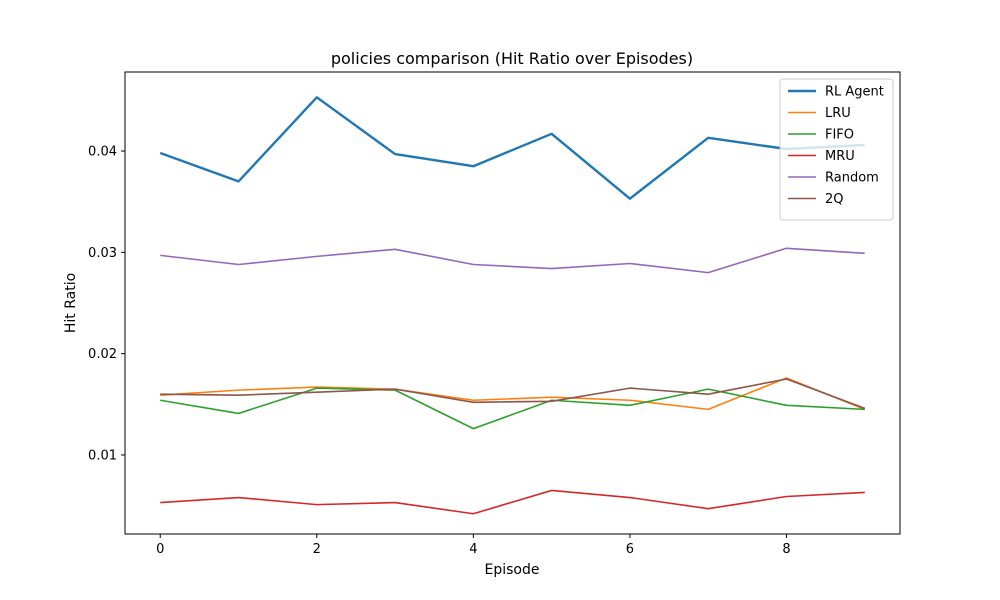 Image resolution: width=1000 pixels, height=600 pixels. I want to click on legend-label: MRU, so click(840, 156).